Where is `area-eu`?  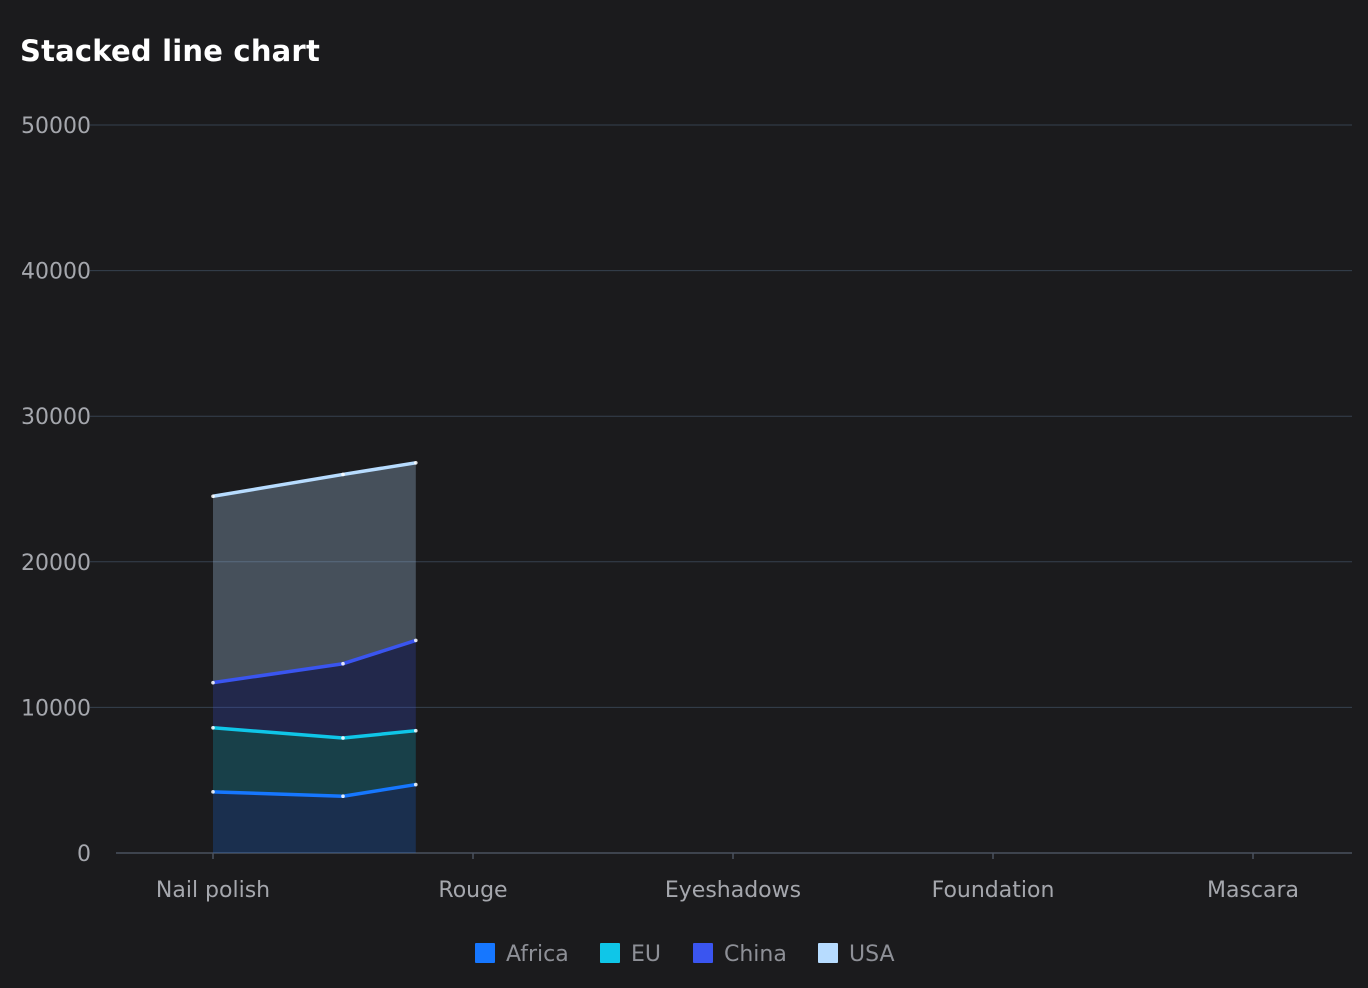 area-eu is located at coordinates (314, 762).